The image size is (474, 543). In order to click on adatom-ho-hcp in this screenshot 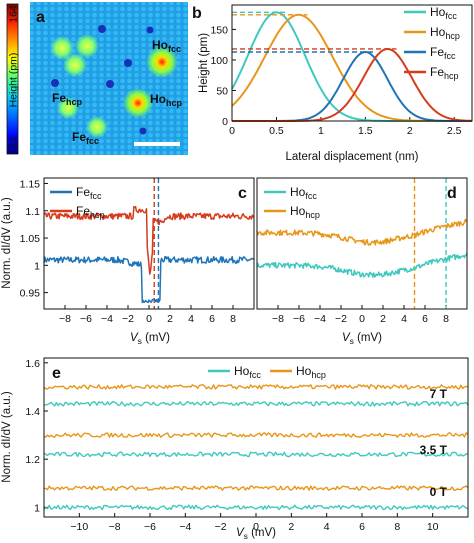, I will do `click(138, 103)`.